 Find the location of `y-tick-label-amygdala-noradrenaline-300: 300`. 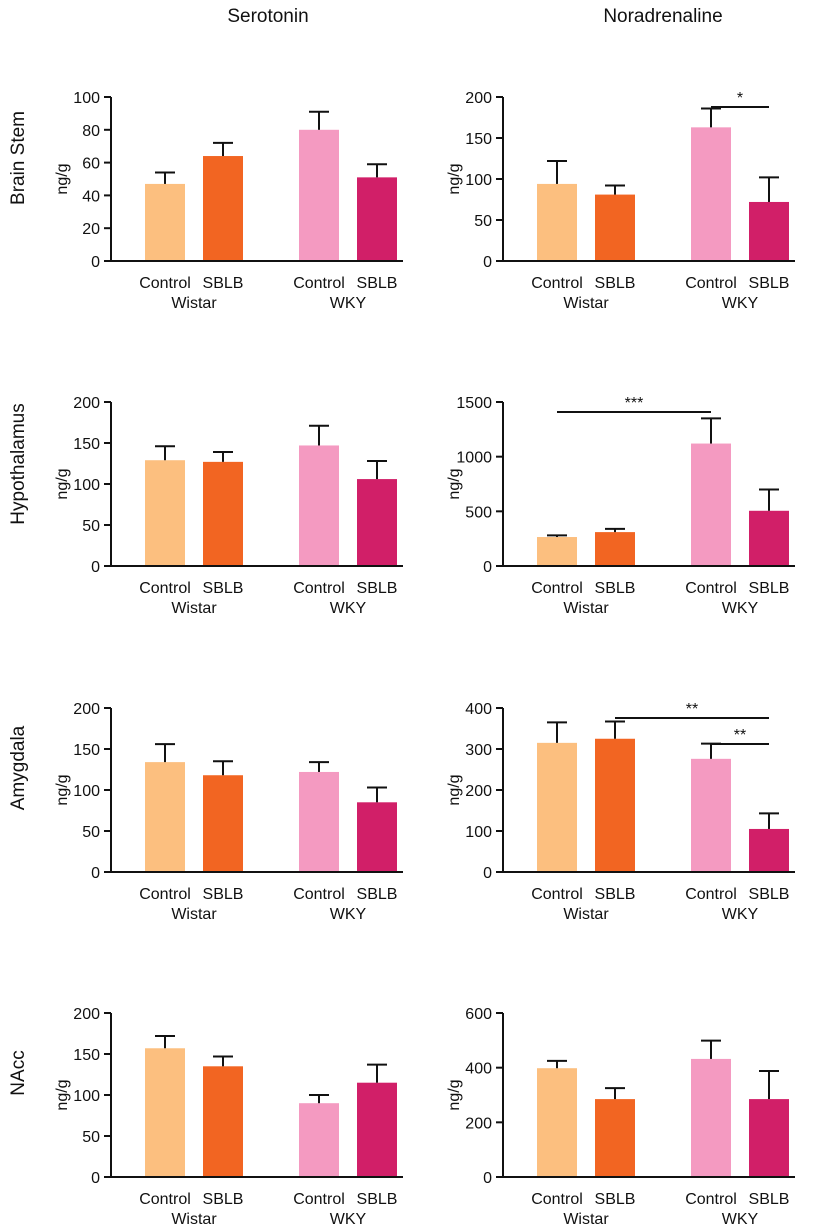

y-tick-label-amygdala-noradrenaline-300: 300 is located at coordinates (478, 750).